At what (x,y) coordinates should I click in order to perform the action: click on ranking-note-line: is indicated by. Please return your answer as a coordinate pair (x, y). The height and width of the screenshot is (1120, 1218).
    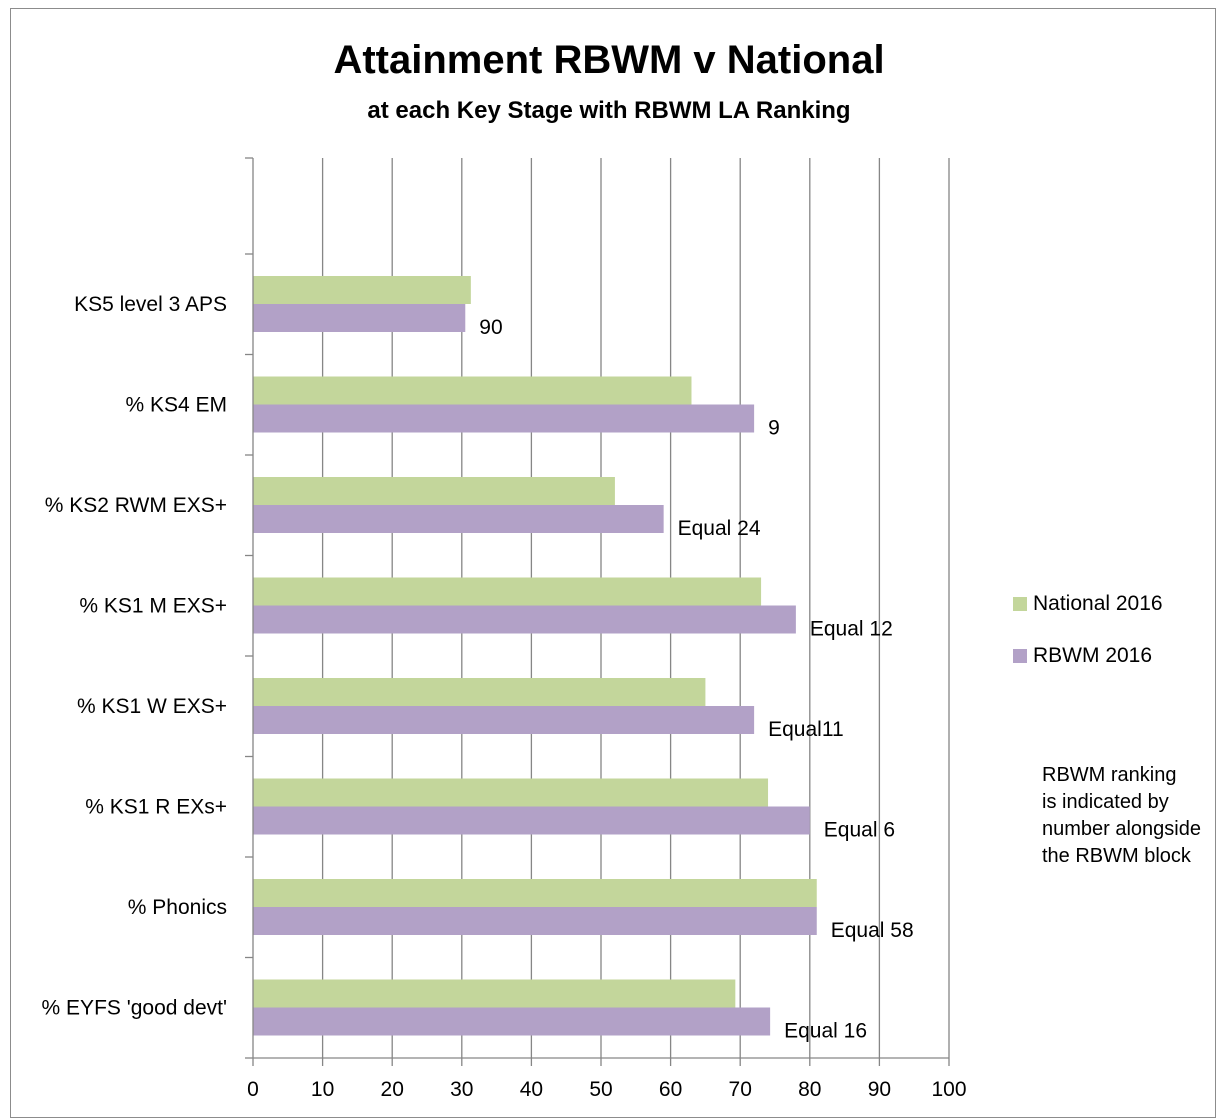
    Looking at the image, I should click on (1105, 802).